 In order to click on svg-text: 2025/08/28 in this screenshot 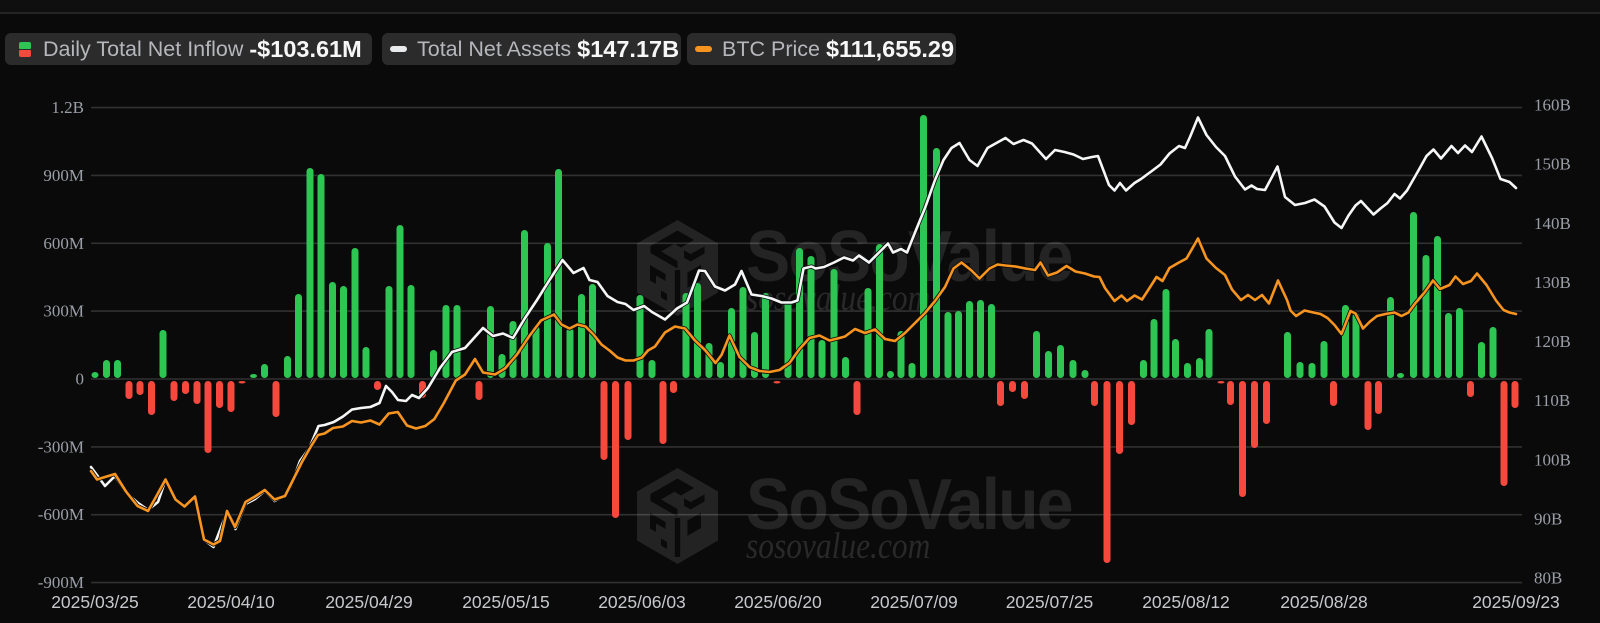, I will do `click(1324, 602)`.